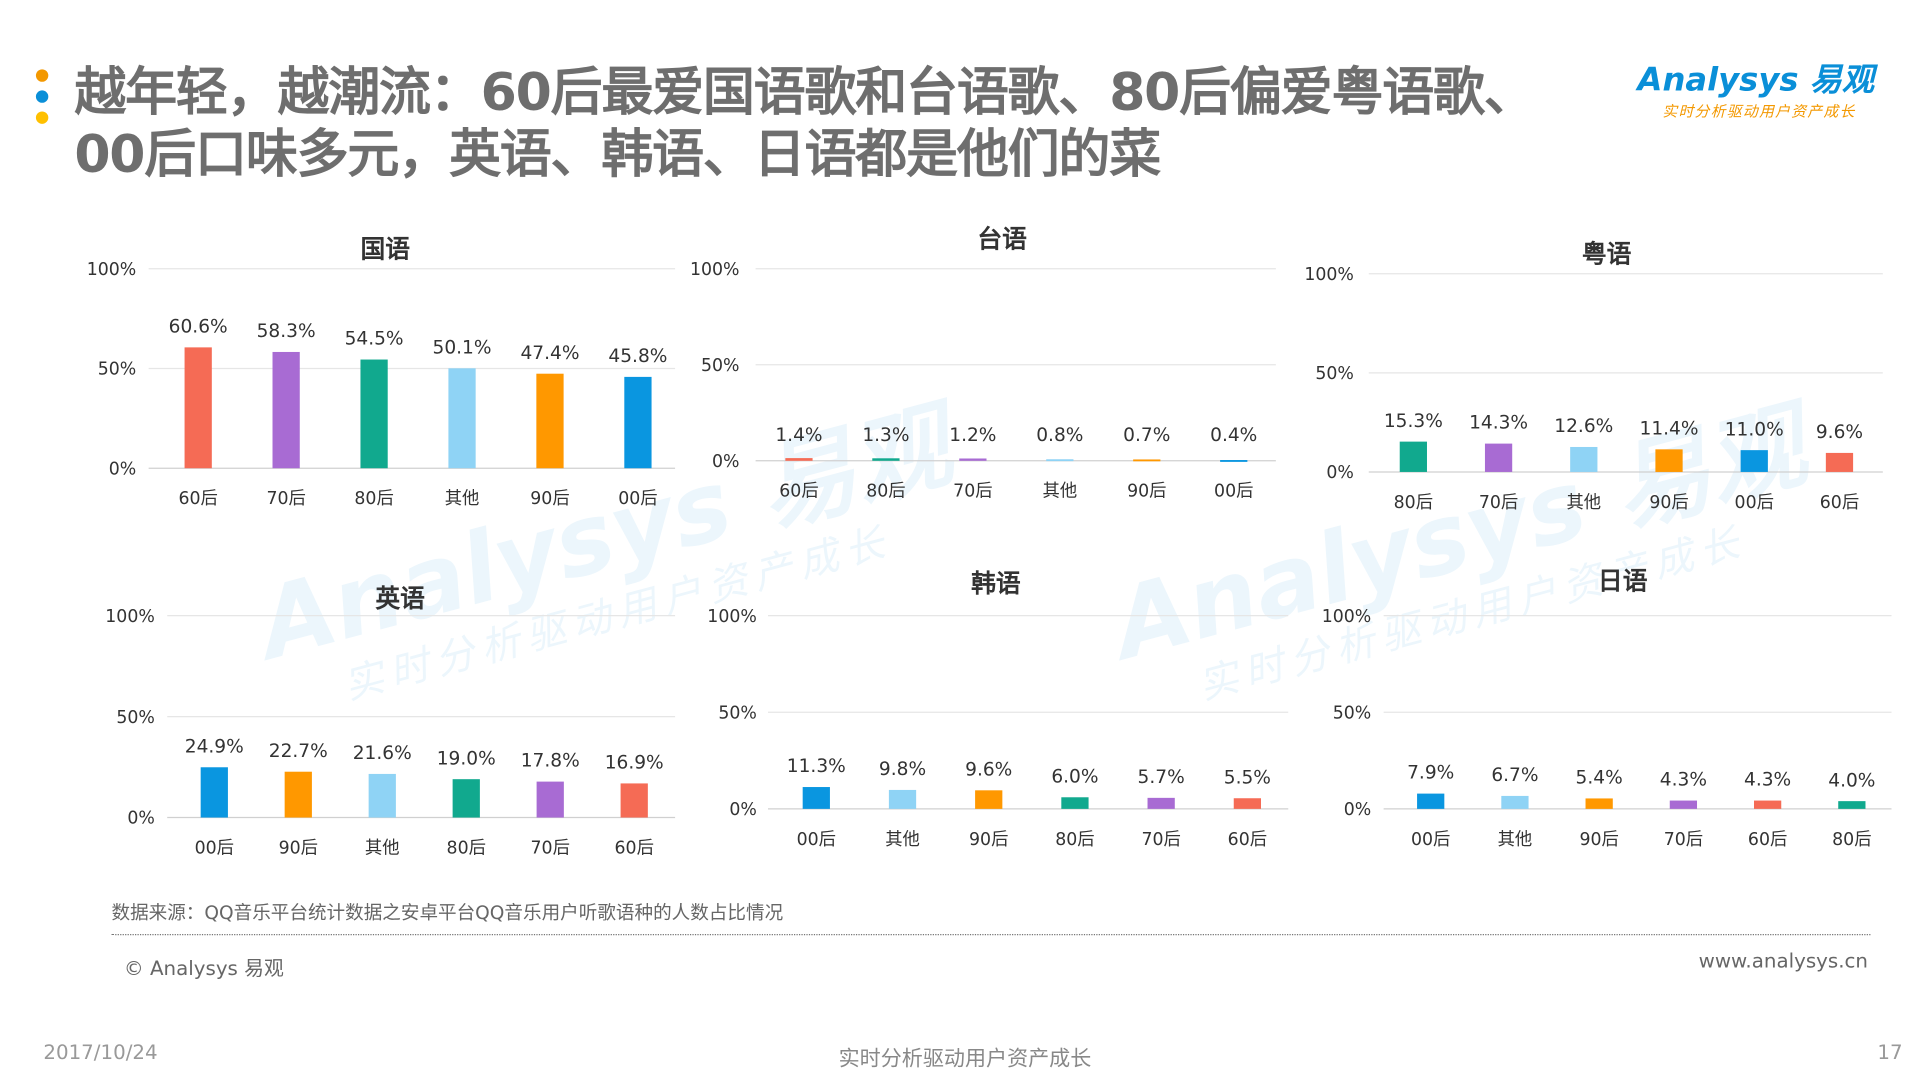 Image resolution: width=1920 pixels, height=1080 pixels. I want to click on data-label: 50.1%, so click(462, 347).